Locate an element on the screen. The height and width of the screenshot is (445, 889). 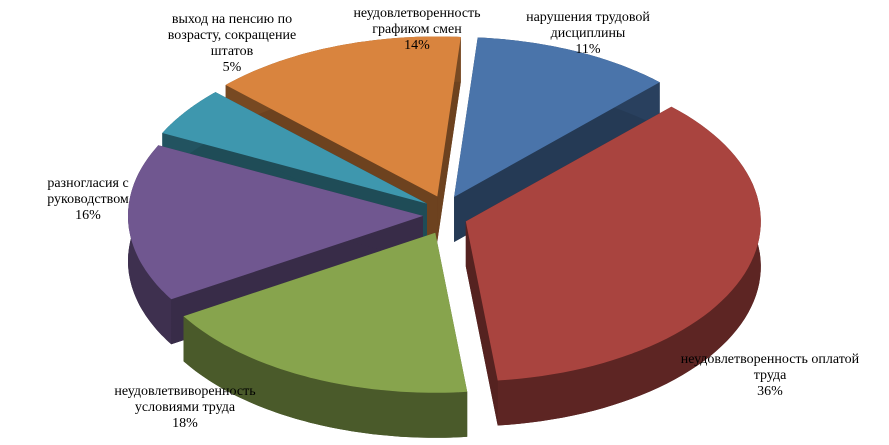
data-label: неудовлетворенность оплатой труда 36% is located at coordinates (770, 376).